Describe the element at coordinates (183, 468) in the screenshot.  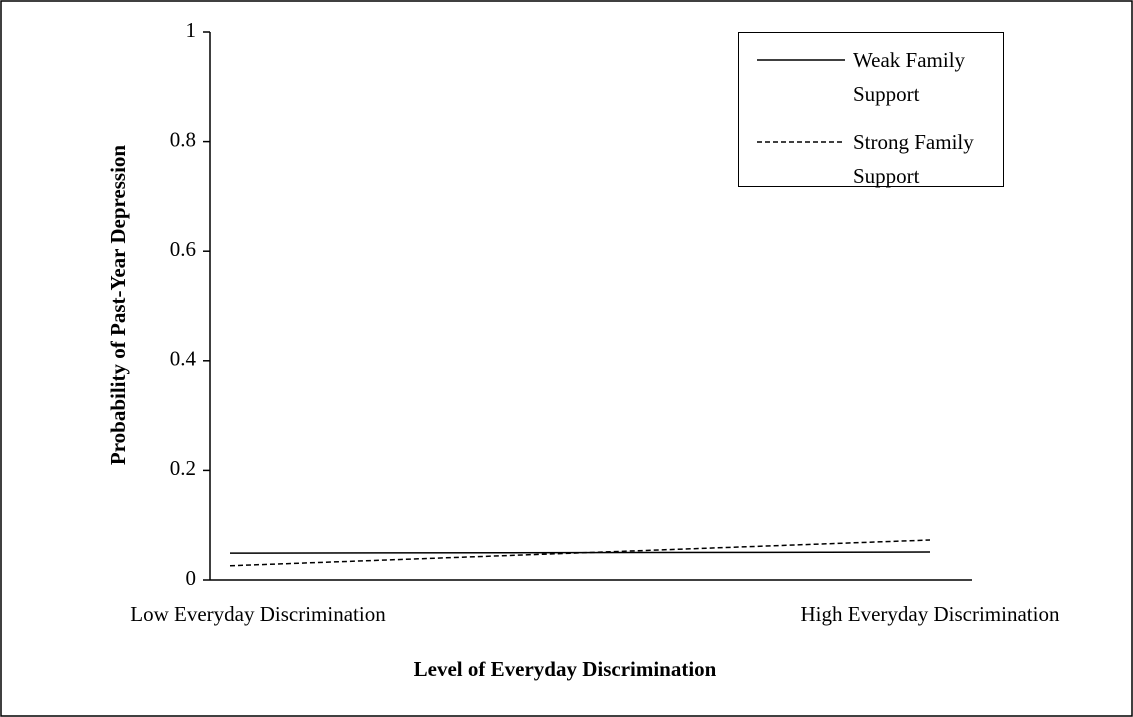
I see `y-tick-label: 0.2` at that location.